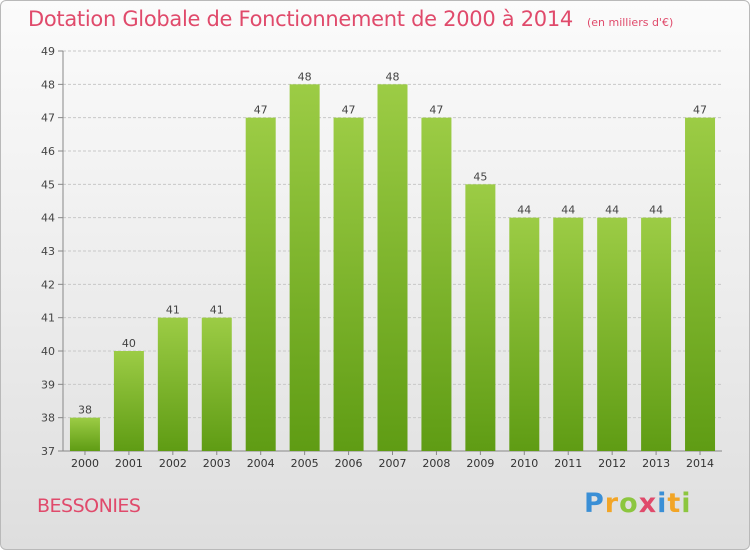 Image resolution: width=750 pixels, height=550 pixels. What do you see at coordinates (261, 463) in the screenshot?
I see `x-tick-label-2004: 2004` at bounding box center [261, 463].